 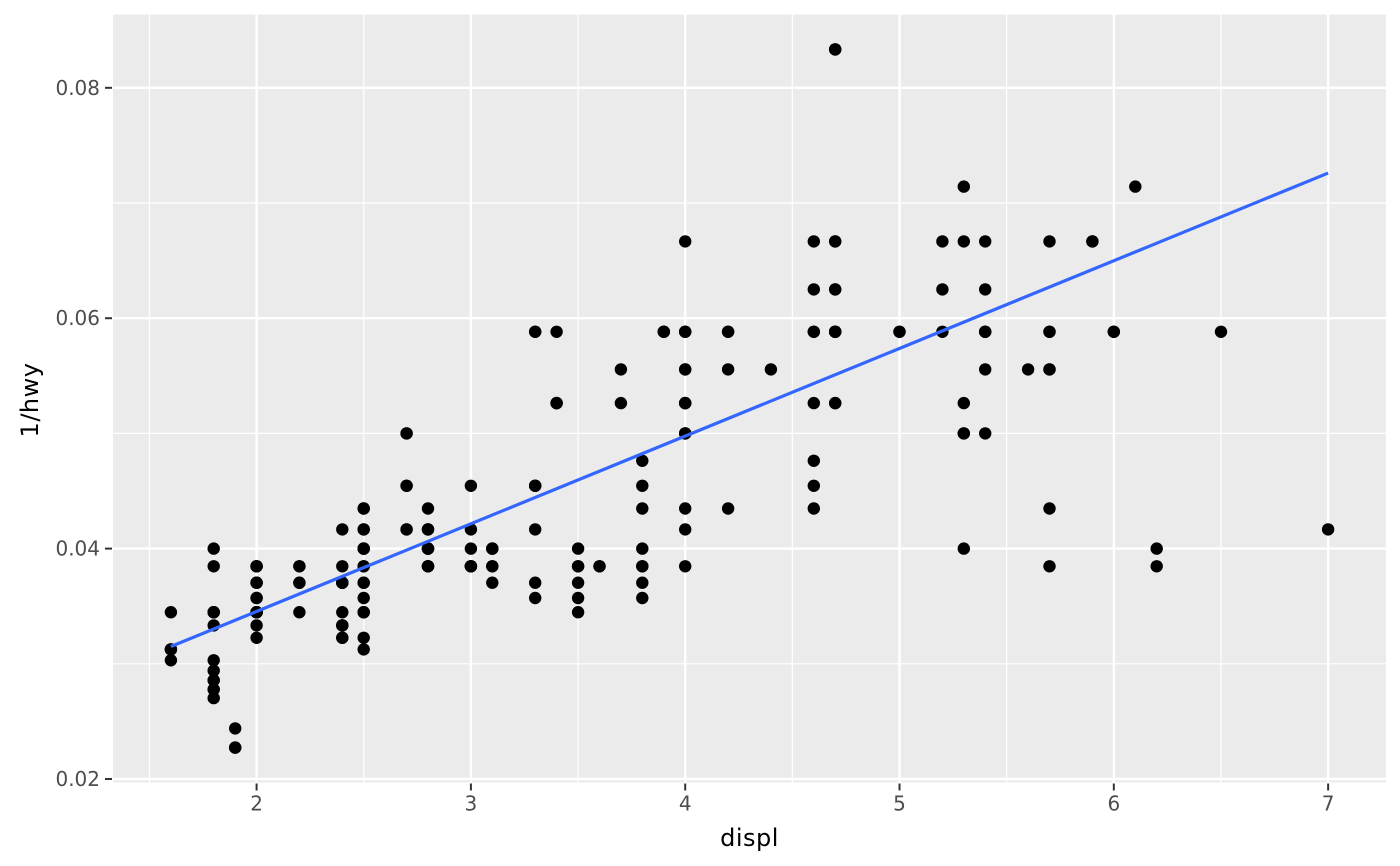 What do you see at coordinates (1328, 804) in the screenshot?
I see `x-tick-label: 7` at bounding box center [1328, 804].